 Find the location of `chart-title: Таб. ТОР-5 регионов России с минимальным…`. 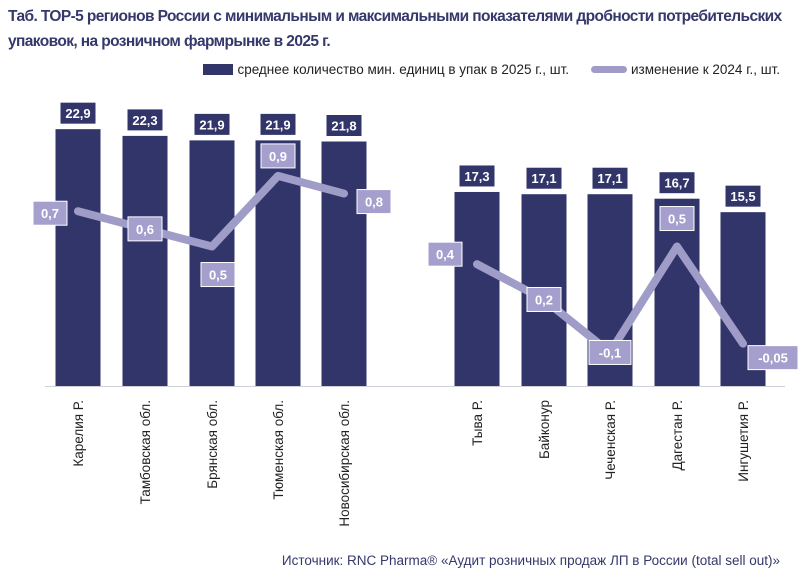

chart-title: Таб. ТОР-5 регионов России с минимальным… is located at coordinates (395, 29).